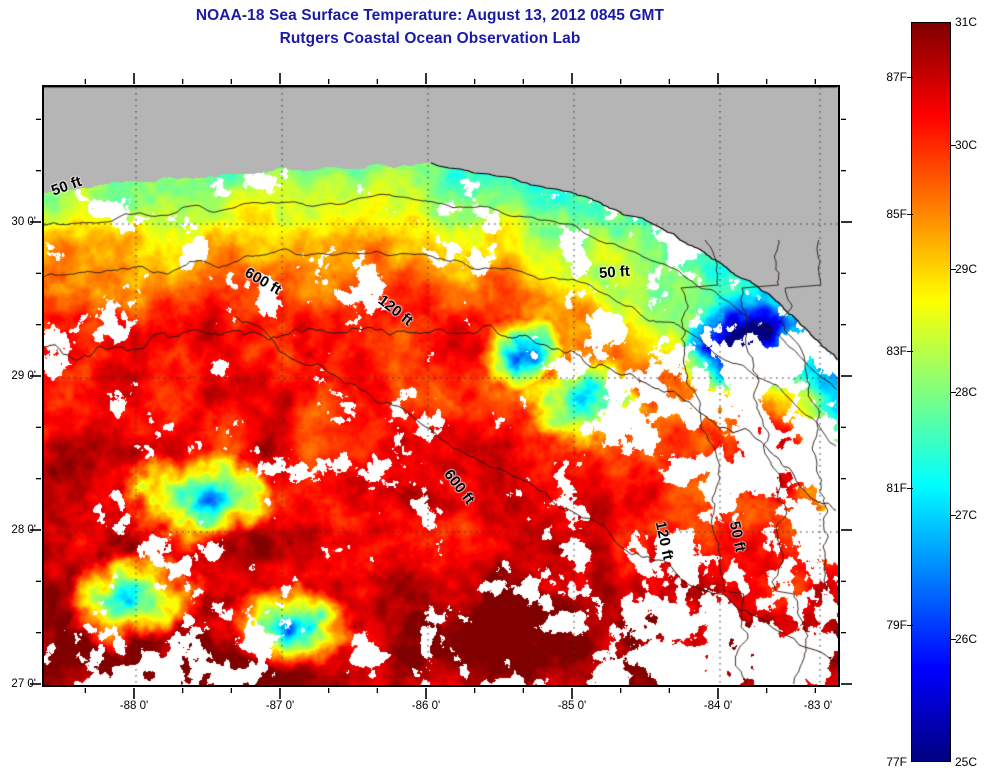 Image resolution: width=992 pixels, height=770 pixels. Describe the element at coordinates (818, 706) in the screenshot. I see `x-axis-tick-label: -83 0'` at that location.